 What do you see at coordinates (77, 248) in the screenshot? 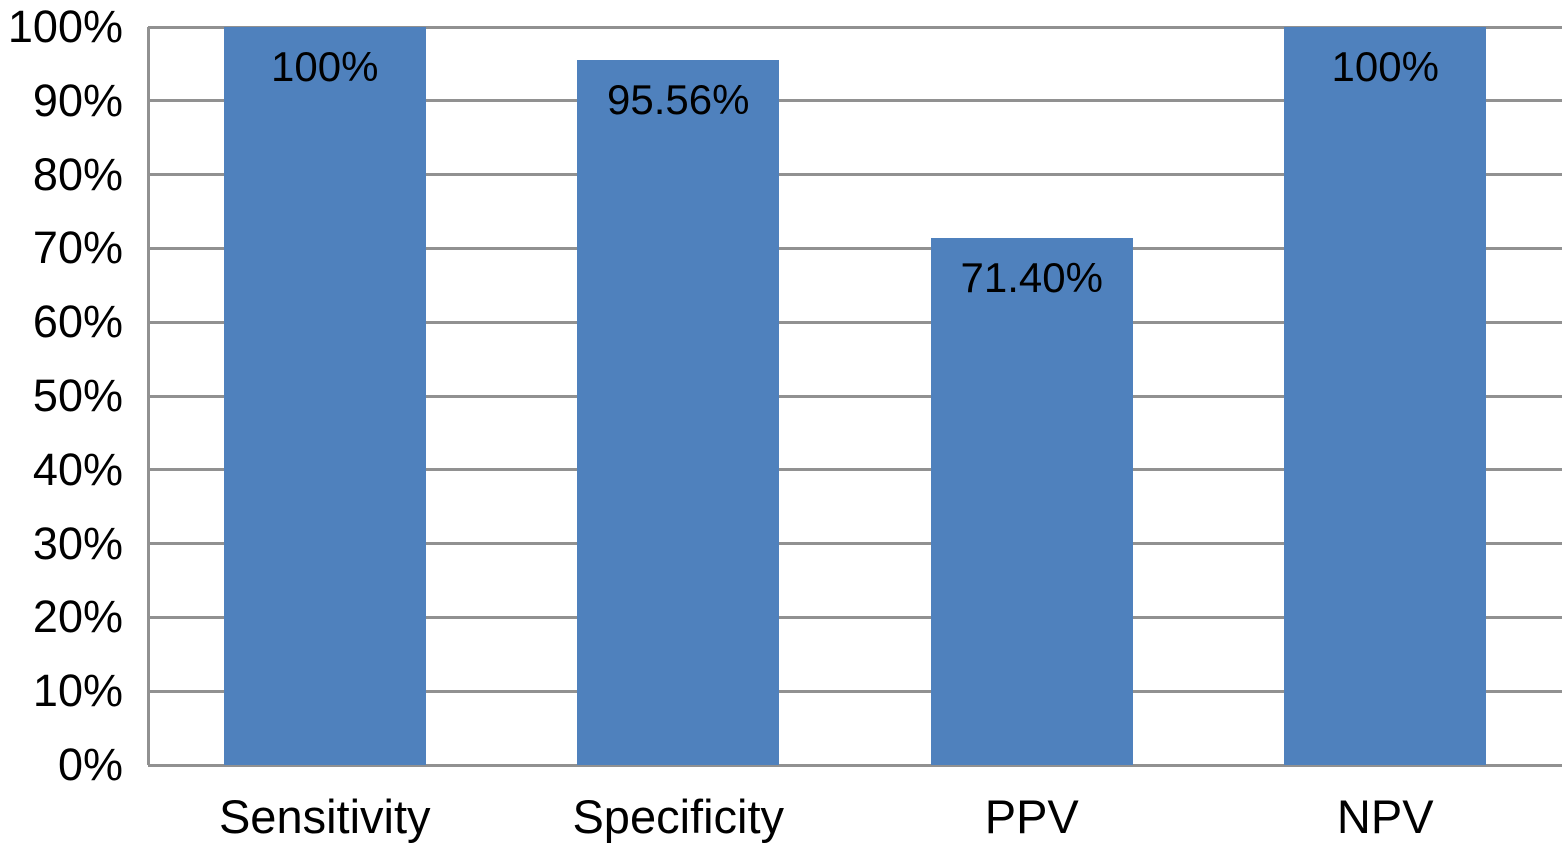
I see `y-tick-label: 70%` at bounding box center [77, 248].